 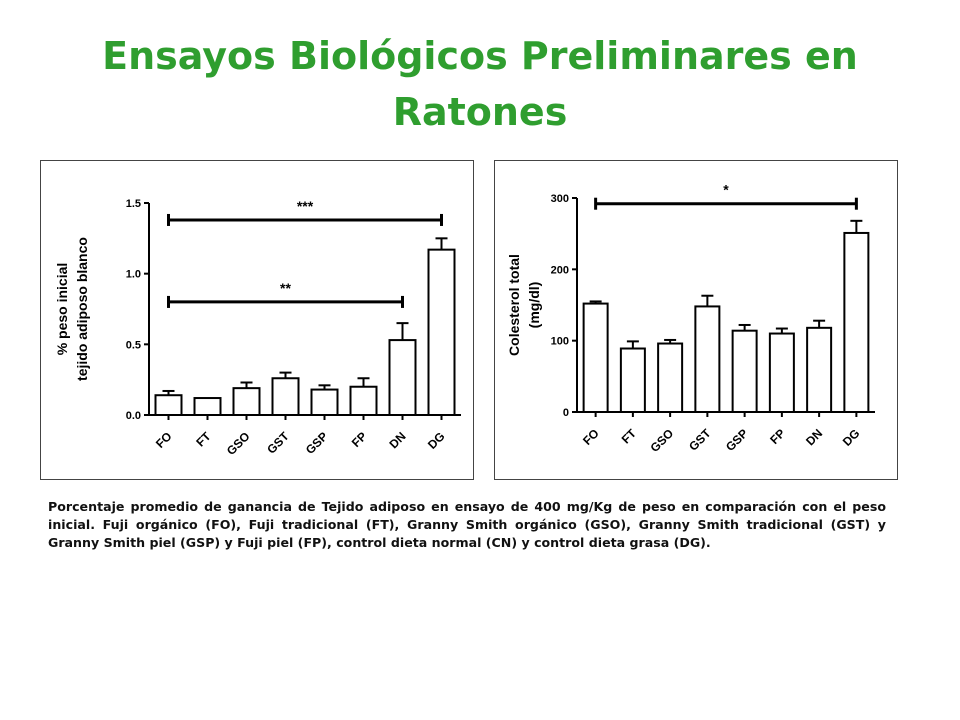 What do you see at coordinates (629, 436) in the screenshot?
I see `chart2-x-tick-label: FT` at bounding box center [629, 436].